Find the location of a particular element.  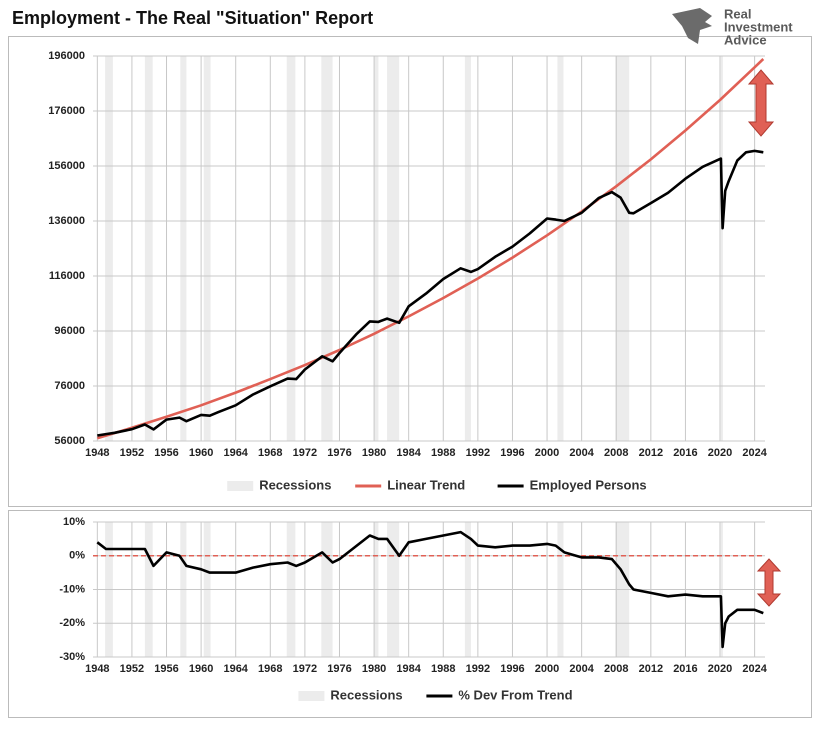

y-tick-label: 136000 is located at coordinates (66, 221).